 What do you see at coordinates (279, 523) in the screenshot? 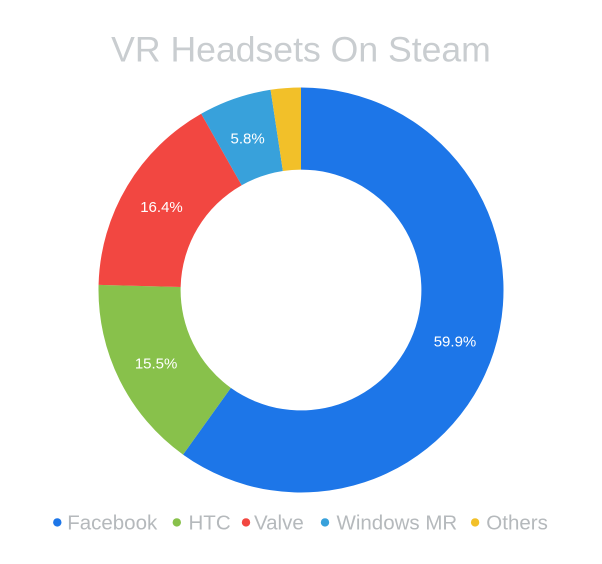
I see `svg-text: Valve` at bounding box center [279, 523].